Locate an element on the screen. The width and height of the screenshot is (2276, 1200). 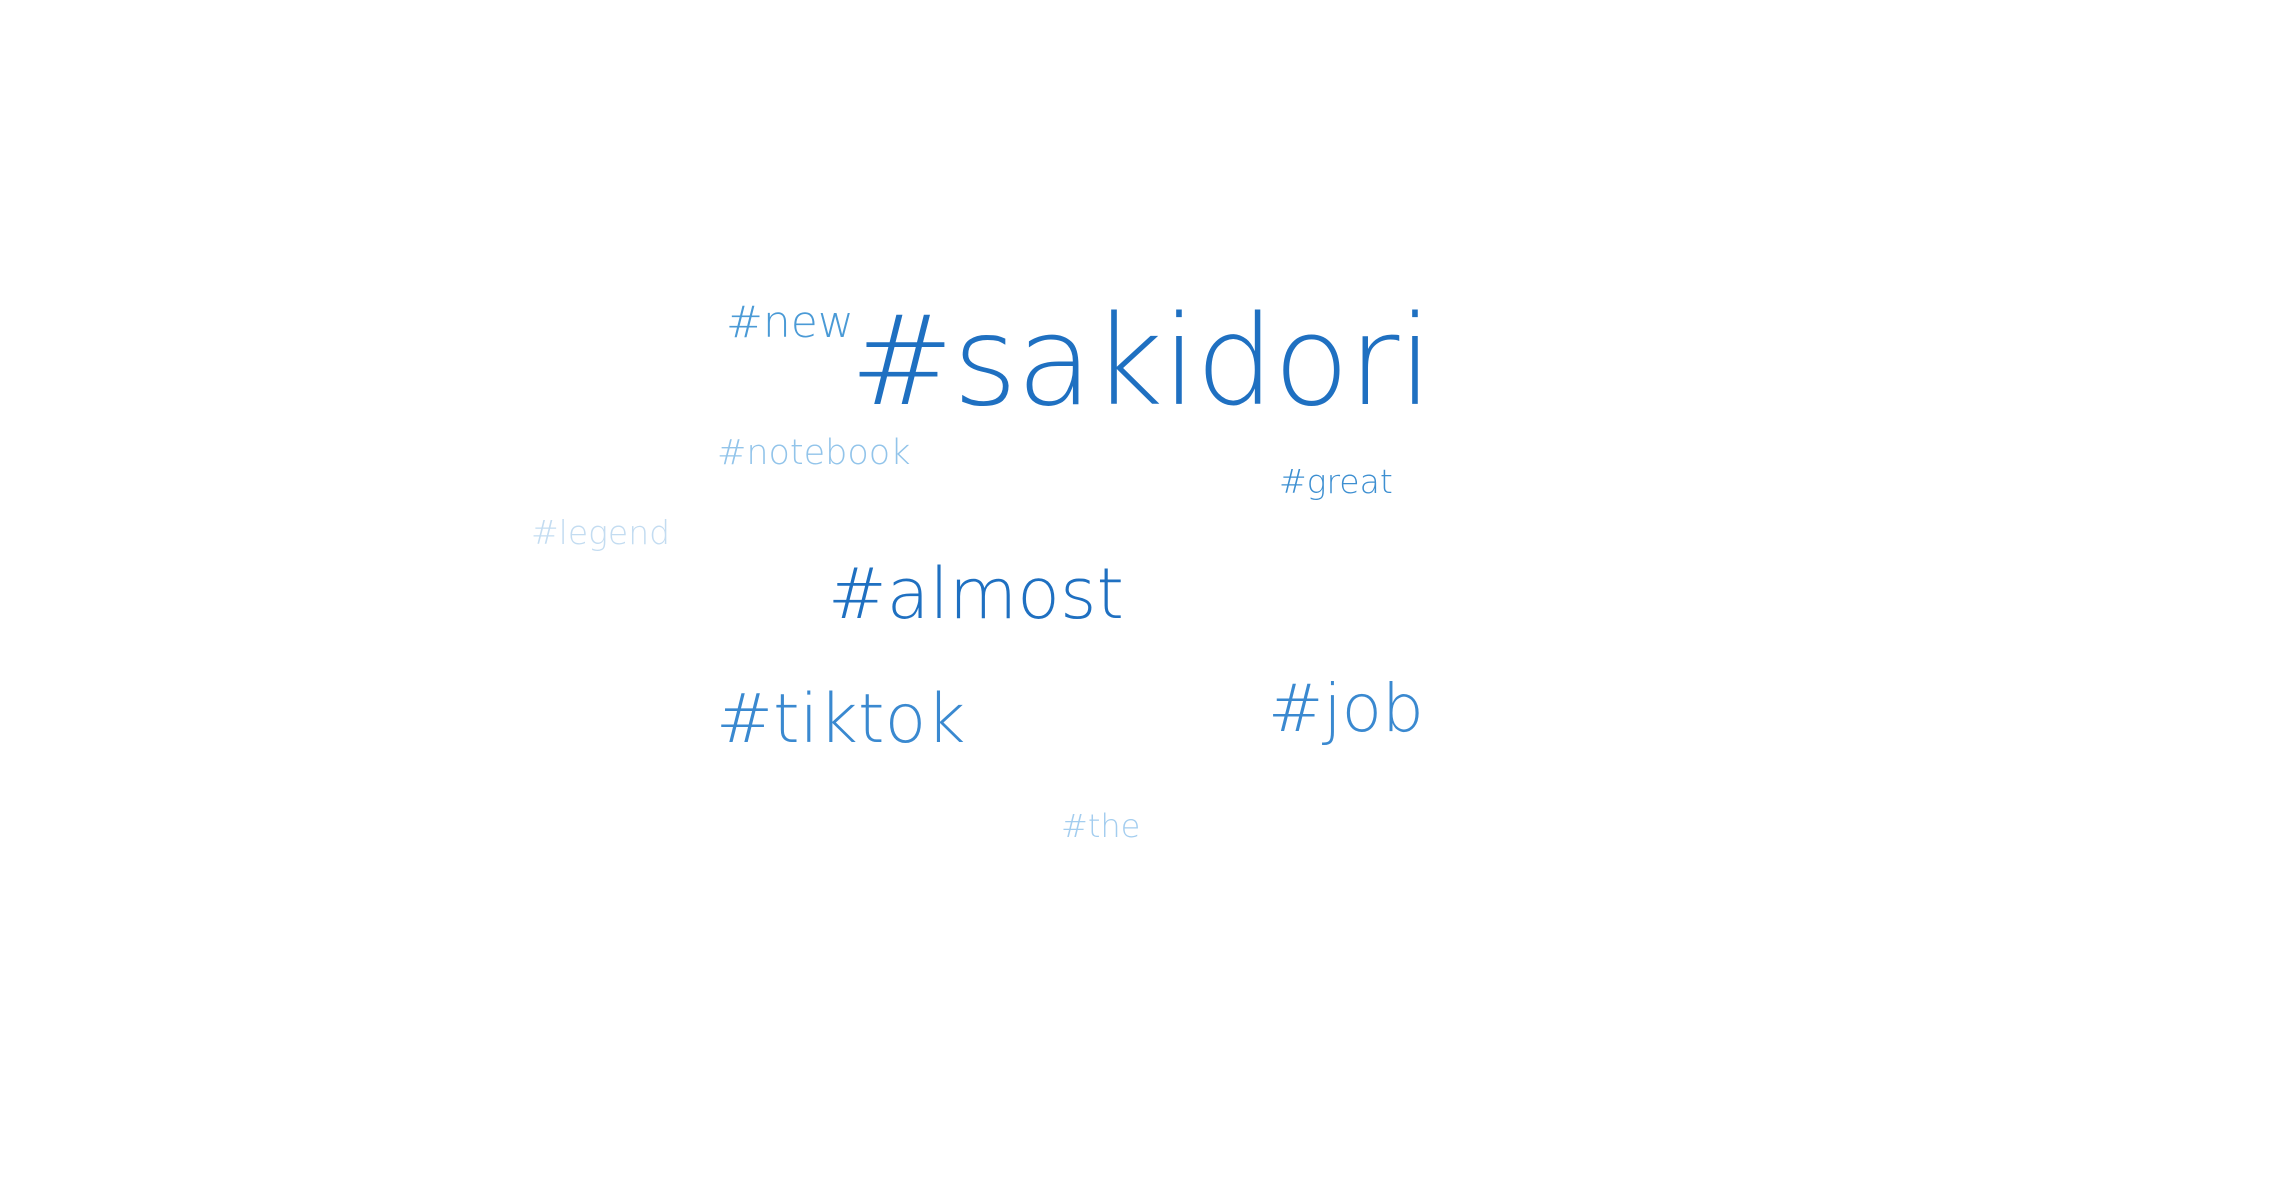
tag-great: #great is located at coordinates (1336, 481).